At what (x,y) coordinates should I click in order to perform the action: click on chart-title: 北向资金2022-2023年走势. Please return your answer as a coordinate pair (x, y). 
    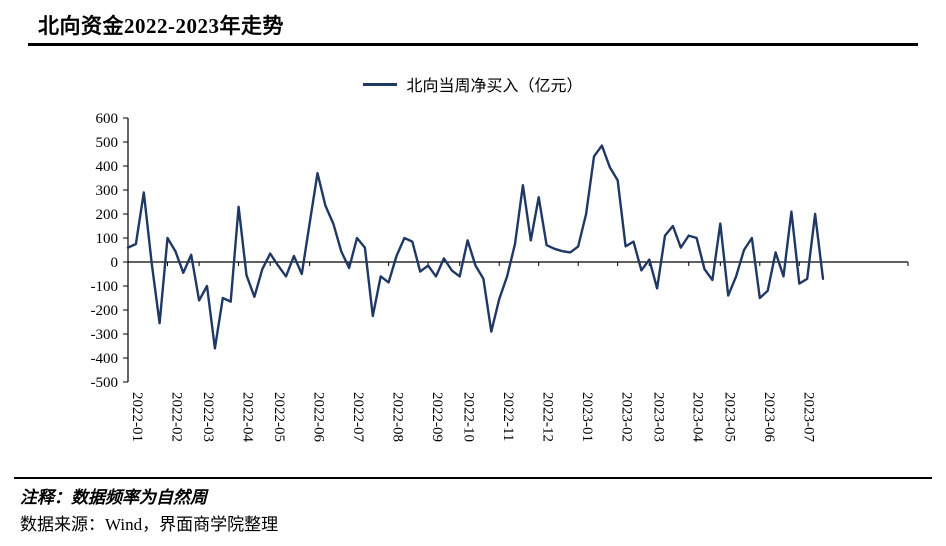
    Looking at the image, I should click on (161, 26).